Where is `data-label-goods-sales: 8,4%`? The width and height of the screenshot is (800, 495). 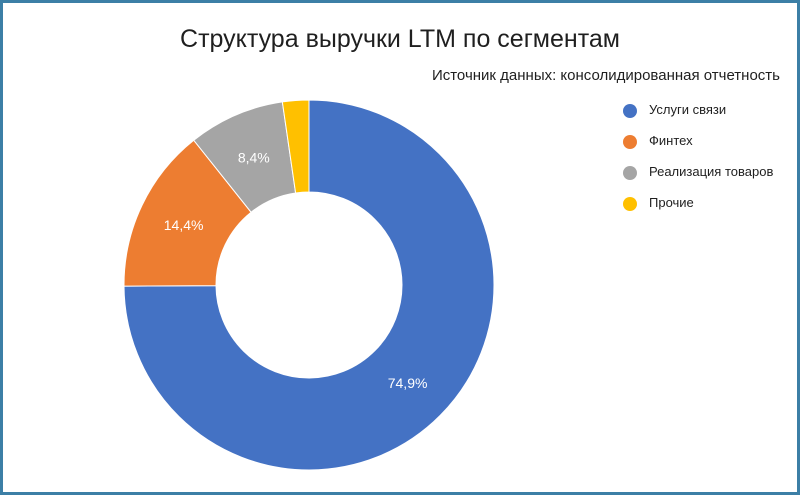
data-label-goods-sales: 8,4% is located at coordinates (254, 157).